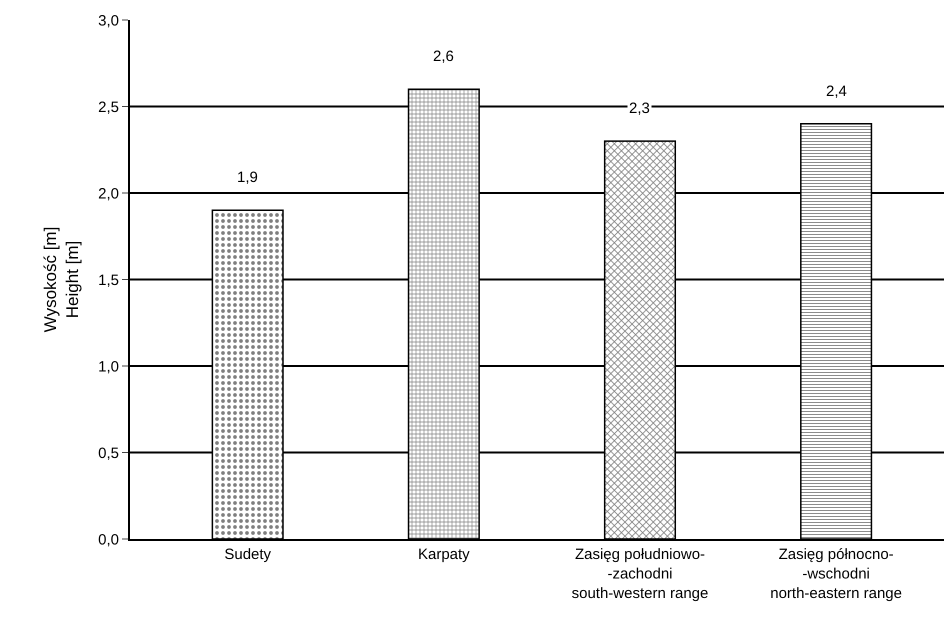 The height and width of the screenshot is (634, 949). I want to click on y-axis-title: Wysokość [m] Height [m], so click(61, 279).